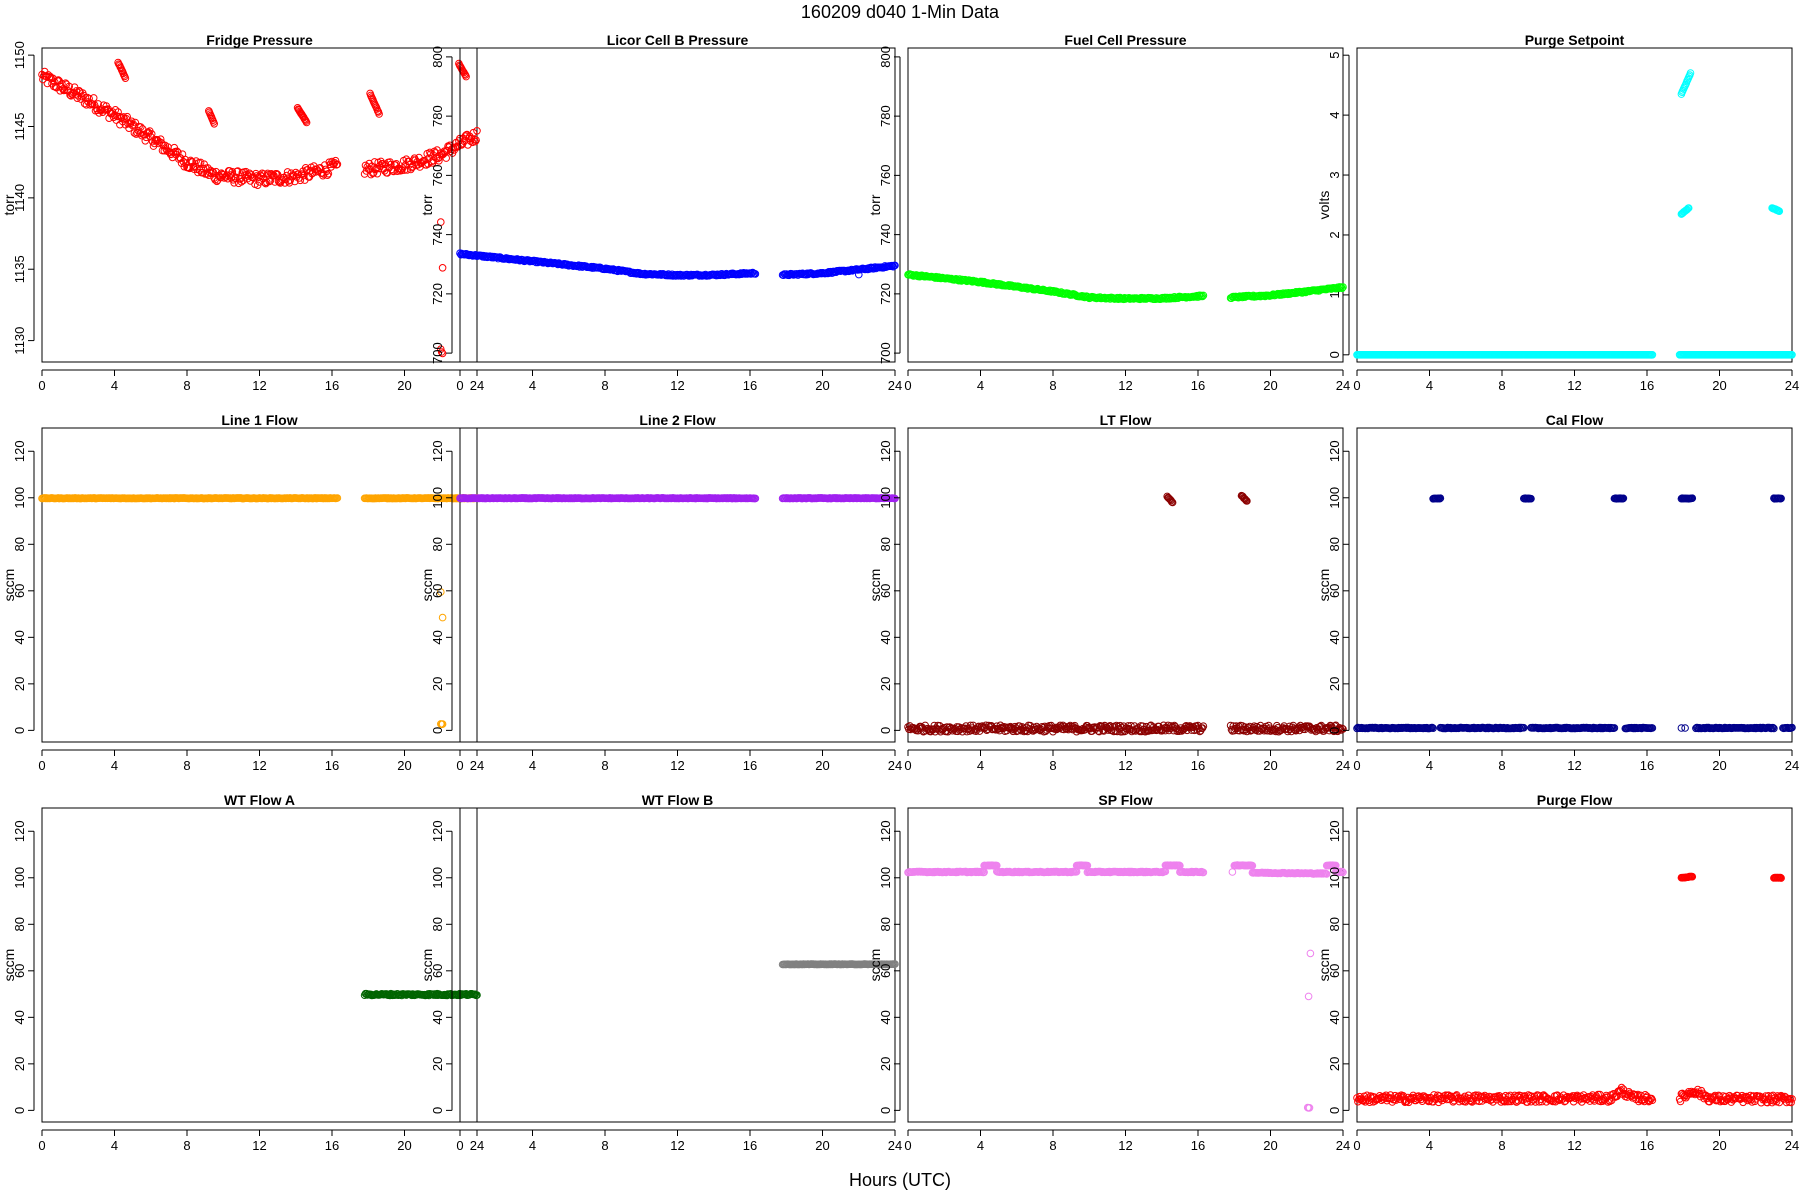 This screenshot has height=1200, width=1800. I want to click on panel-title: Purge Flow, so click(1575, 800).